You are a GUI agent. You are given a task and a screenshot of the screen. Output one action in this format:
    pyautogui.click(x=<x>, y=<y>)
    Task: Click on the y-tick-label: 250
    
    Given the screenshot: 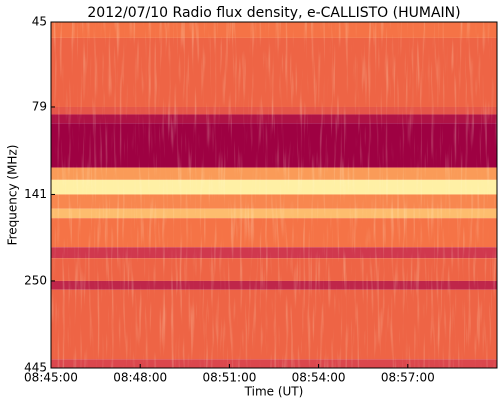 What is the action you would take?
    pyautogui.click(x=35, y=280)
    